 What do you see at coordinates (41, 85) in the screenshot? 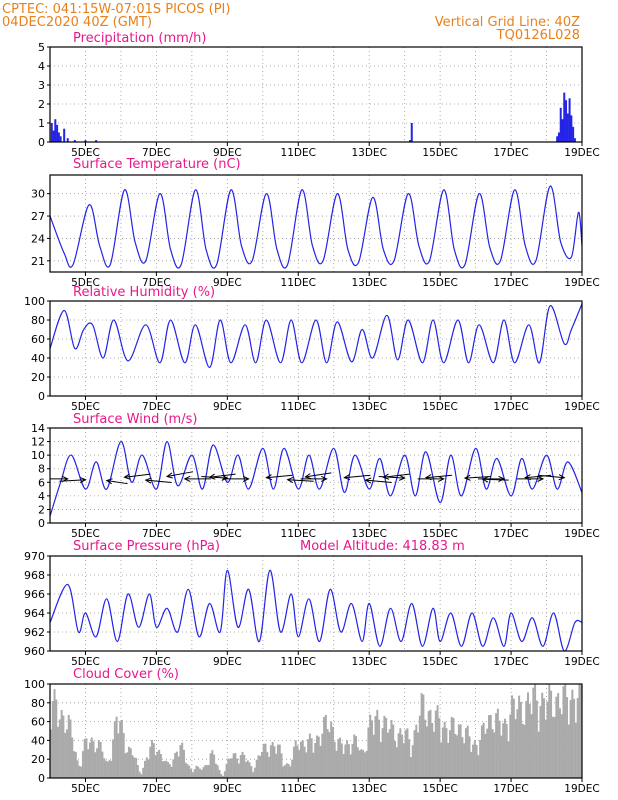
I see `y-tick-label: 3` at bounding box center [41, 85].